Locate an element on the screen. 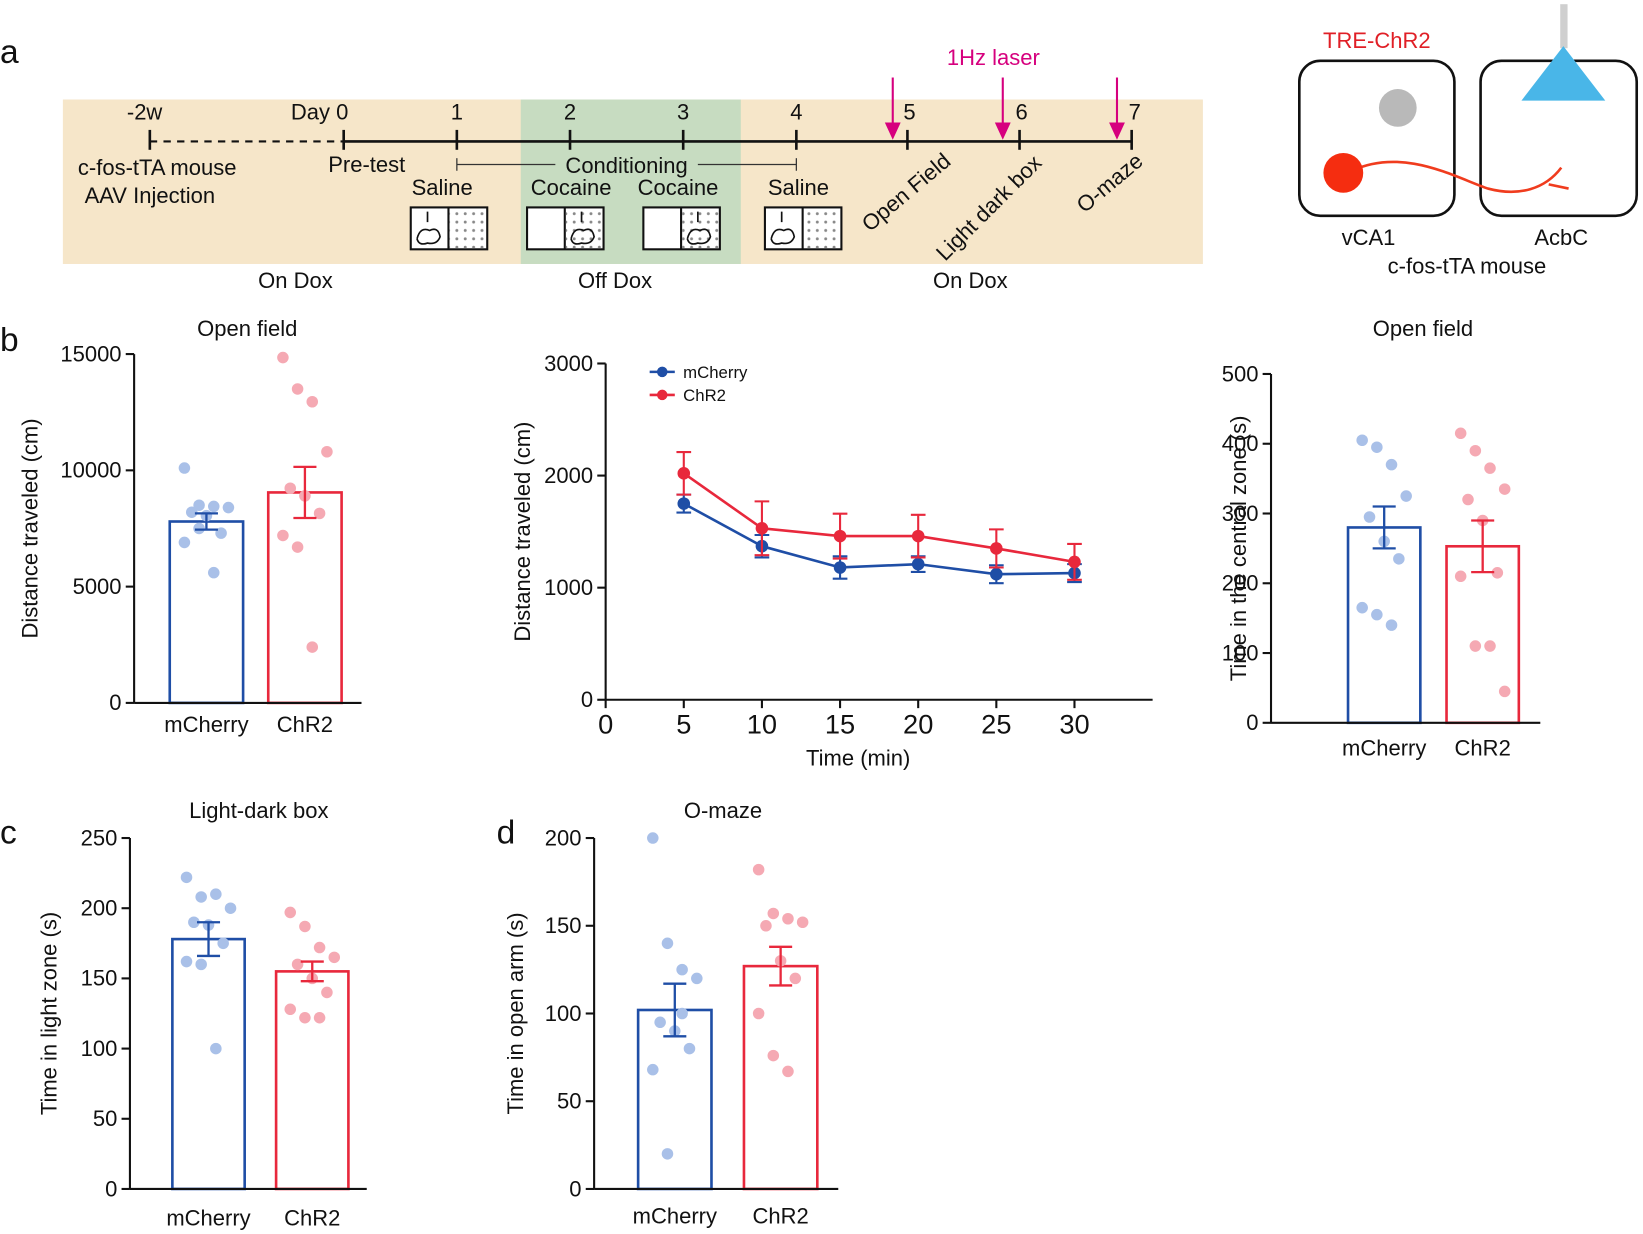 The width and height of the screenshot is (1643, 1234). session-text: Cocaine is located at coordinates (571, 187).